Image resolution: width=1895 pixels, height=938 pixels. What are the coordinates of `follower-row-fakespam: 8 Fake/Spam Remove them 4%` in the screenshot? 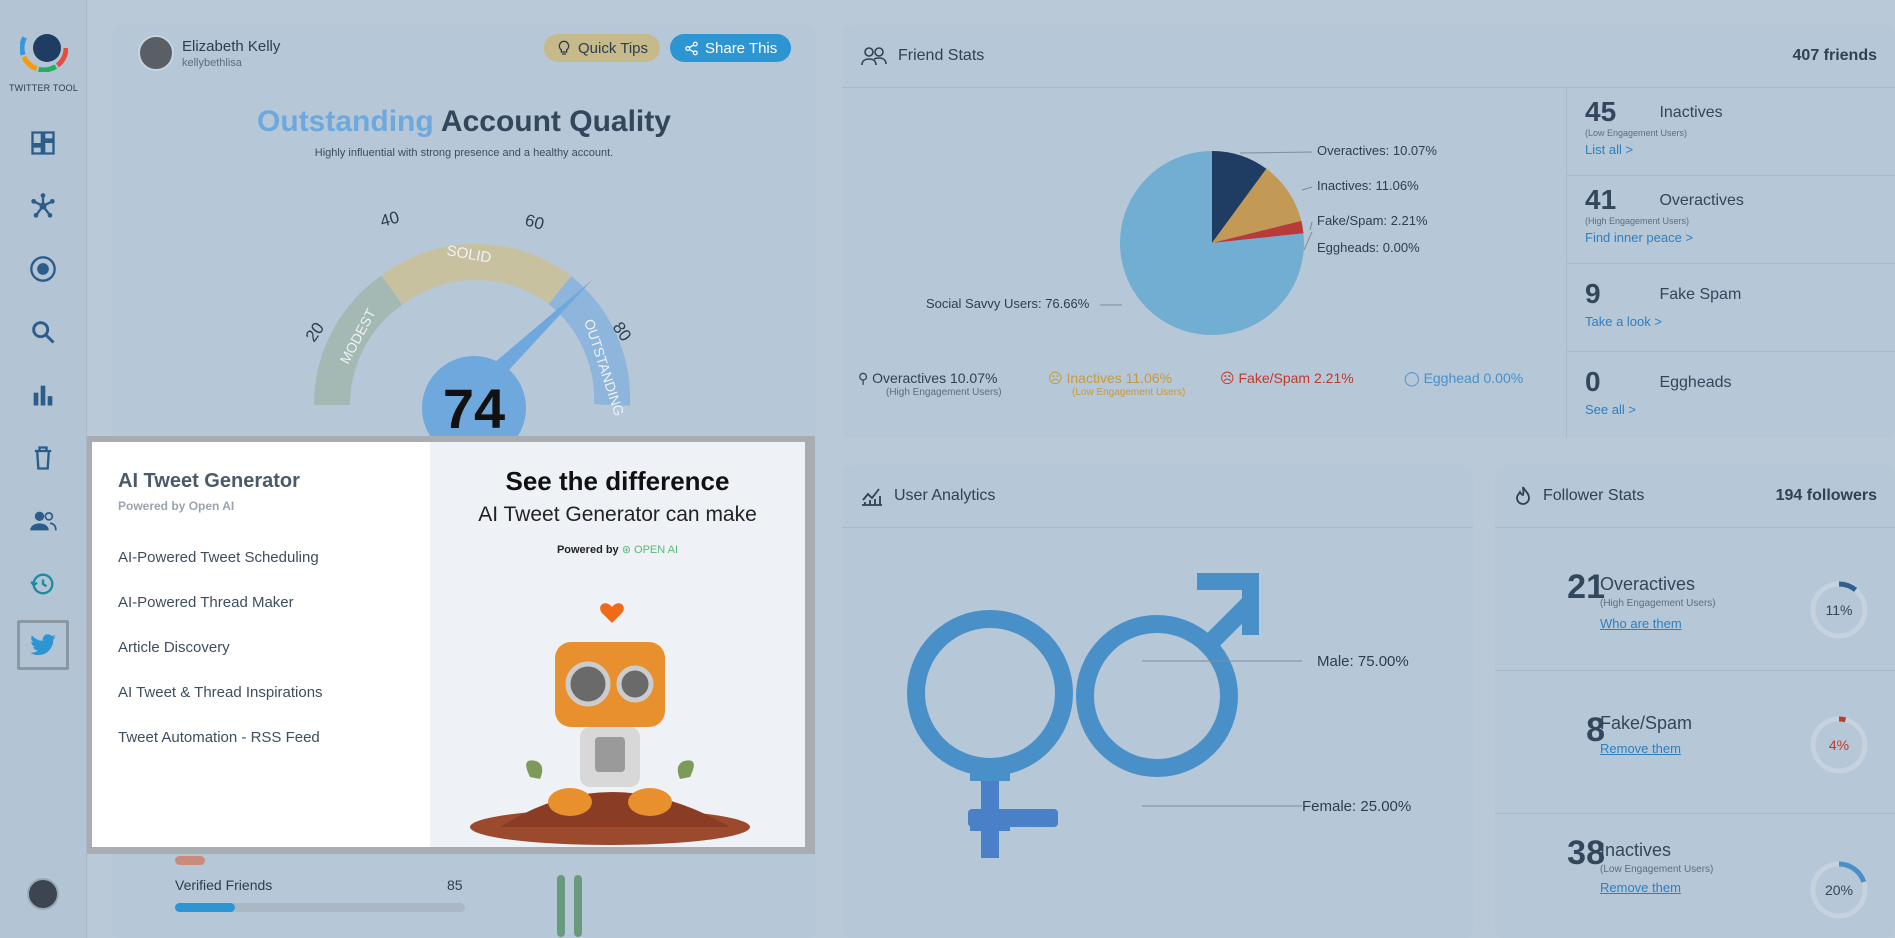 It's located at (1695, 742).